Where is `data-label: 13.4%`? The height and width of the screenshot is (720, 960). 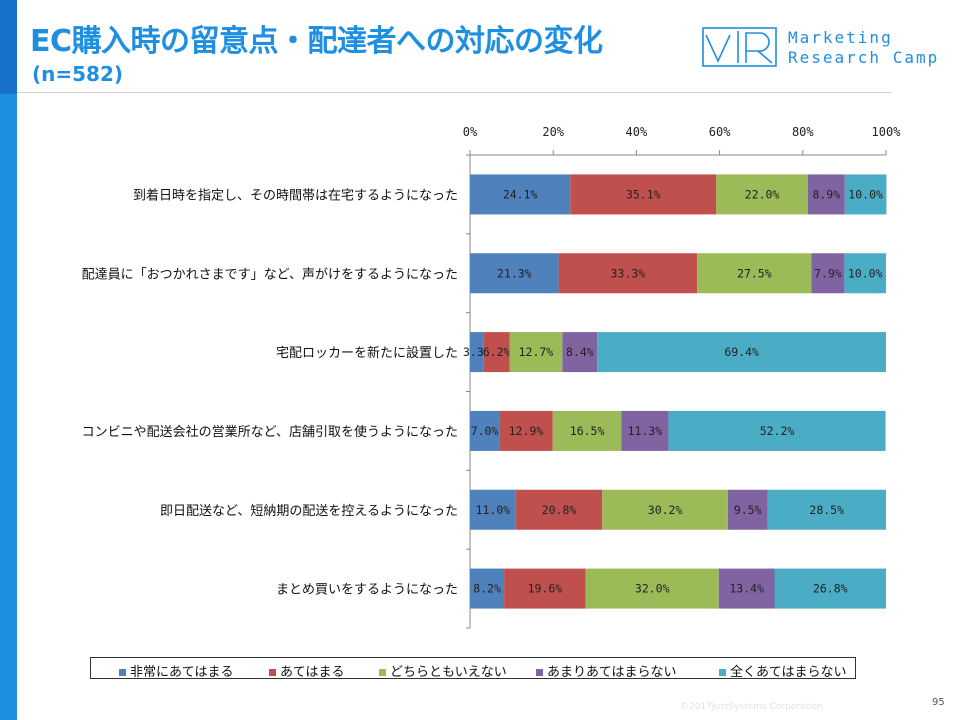
data-label: 13.4% is located at coordinates (746, 589).